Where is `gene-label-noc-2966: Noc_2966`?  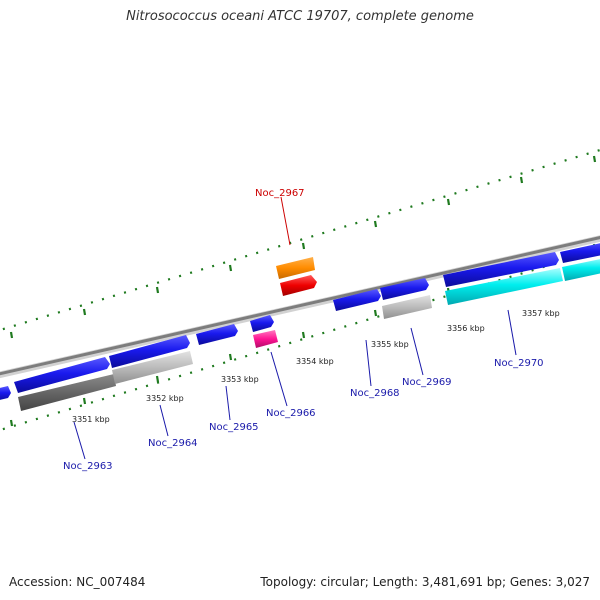 gene-label-noc-2966: Noc_2966 is located at coordinates (291, 413).